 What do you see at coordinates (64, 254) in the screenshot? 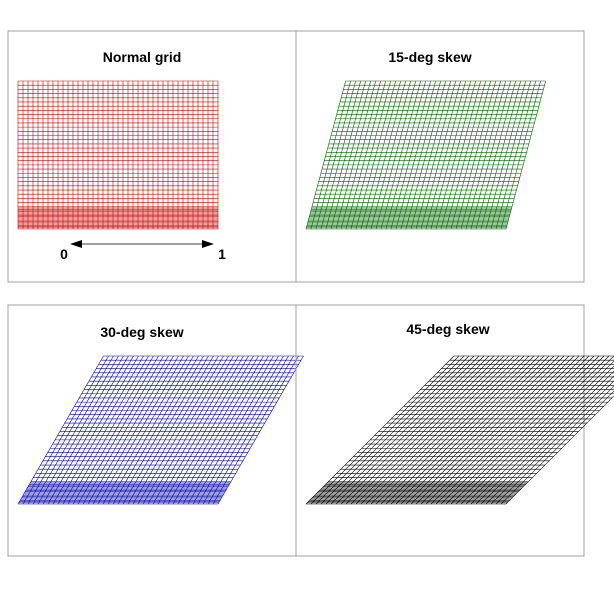
I see `scale-start-label: 0` at bounding box center [64, 254].